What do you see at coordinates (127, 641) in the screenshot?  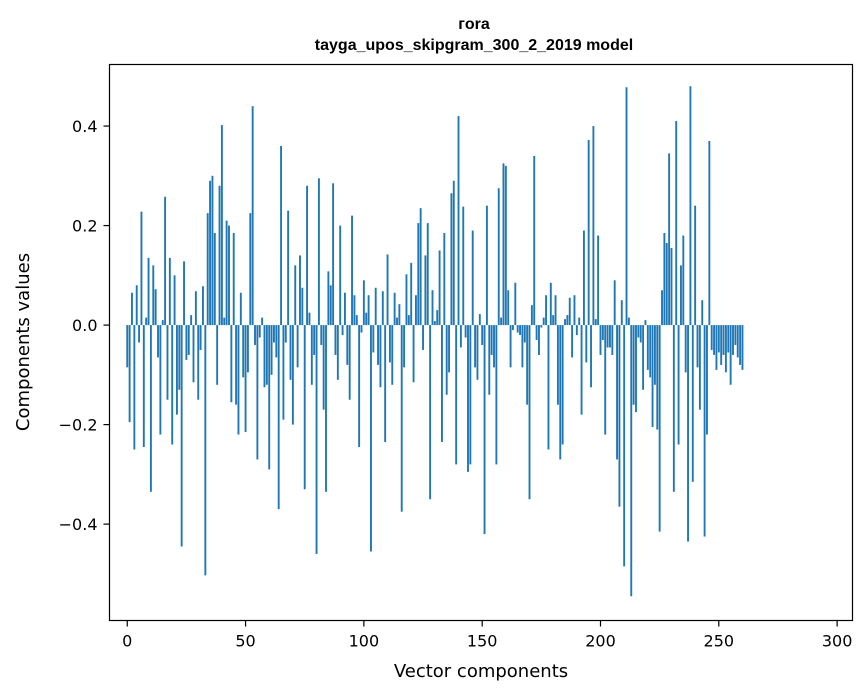 I see `x-tick-label: 0` at bounding box center [127, 641].